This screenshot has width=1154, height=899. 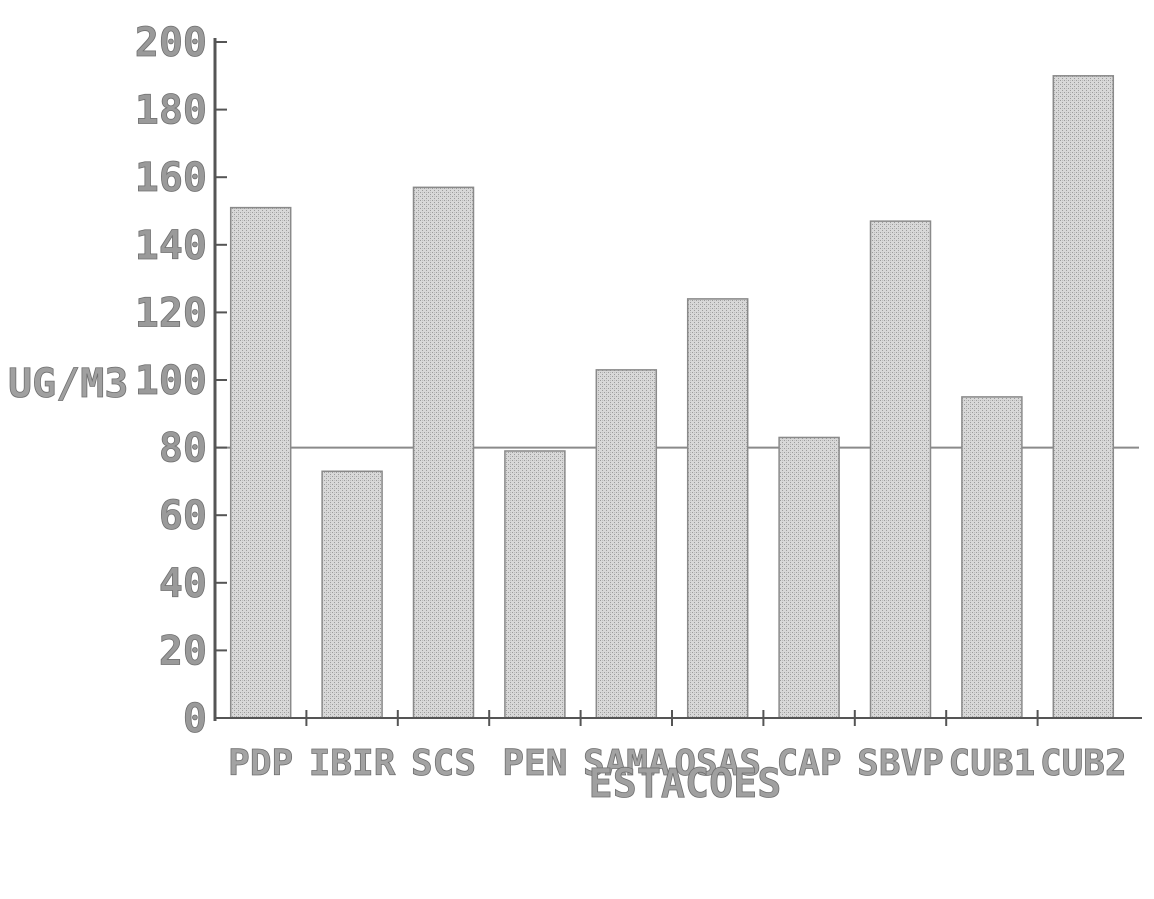 I want to click on y-tick-label: 80, so click(x=183, y=449).